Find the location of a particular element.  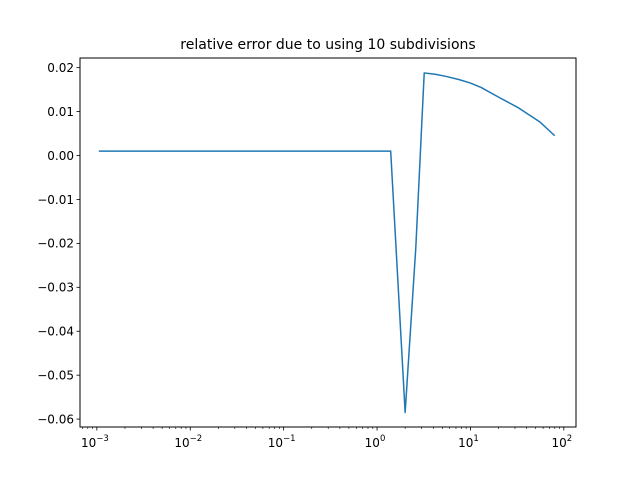

y-tick-label: −0.01 is located at coordinates (55, 200).